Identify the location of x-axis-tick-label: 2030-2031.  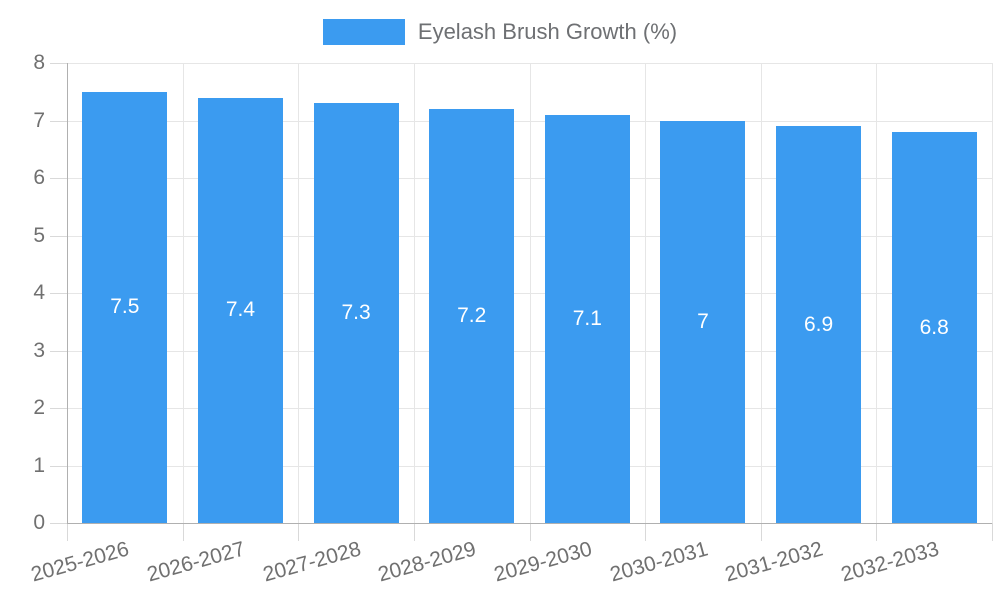
(659, 562).